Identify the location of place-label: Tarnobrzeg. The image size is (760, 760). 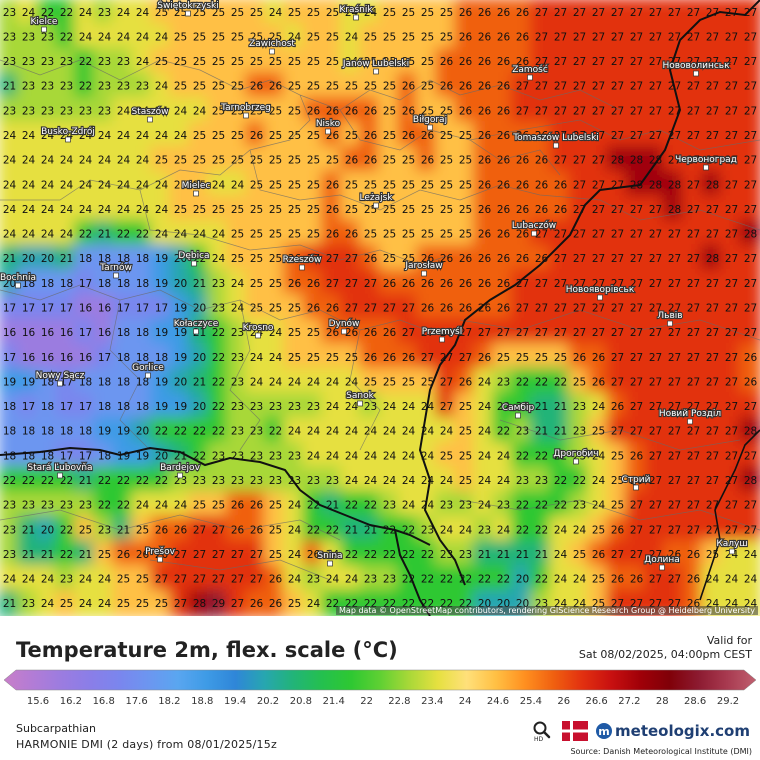
(245, 110).